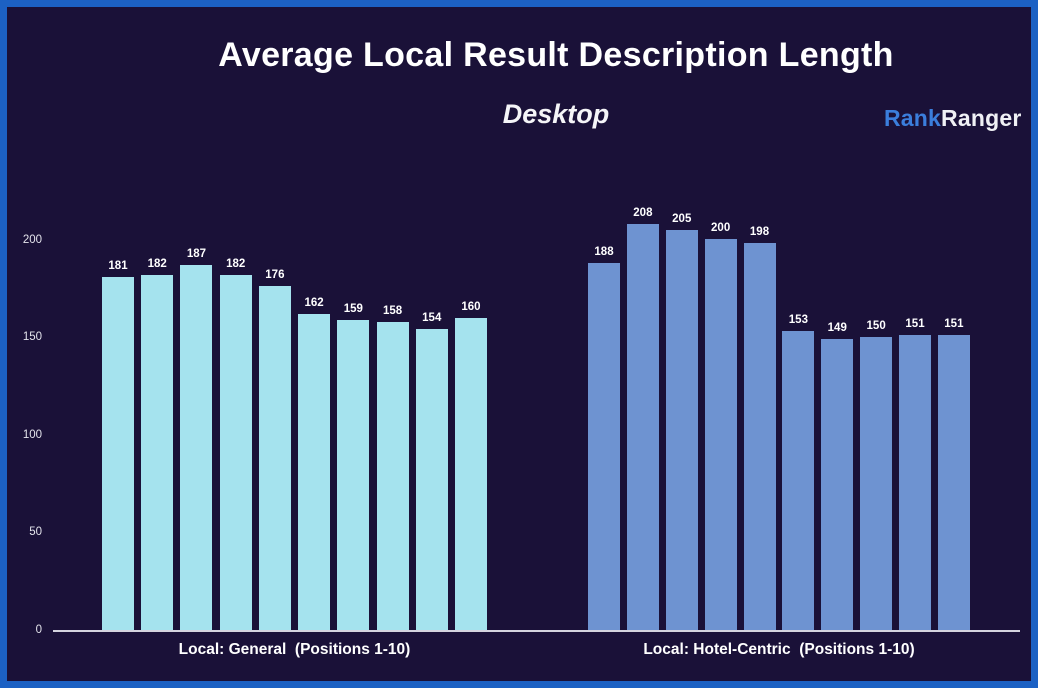  What do you see at coordinates (536, 631) in the screenshot?
I see `x-axis-line` at bounding box center [536, 631].